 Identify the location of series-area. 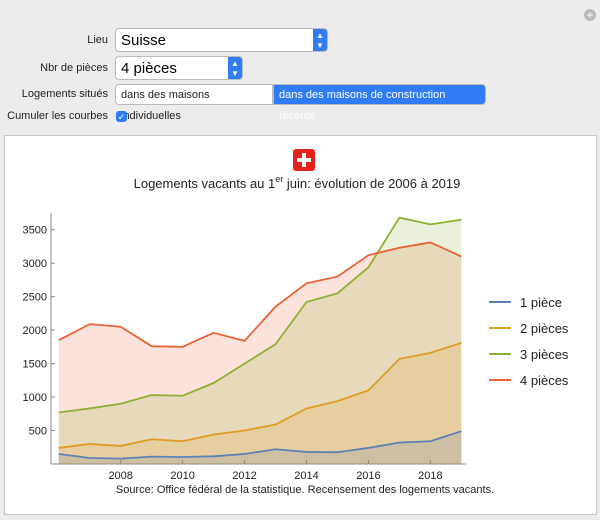
(260, 447).